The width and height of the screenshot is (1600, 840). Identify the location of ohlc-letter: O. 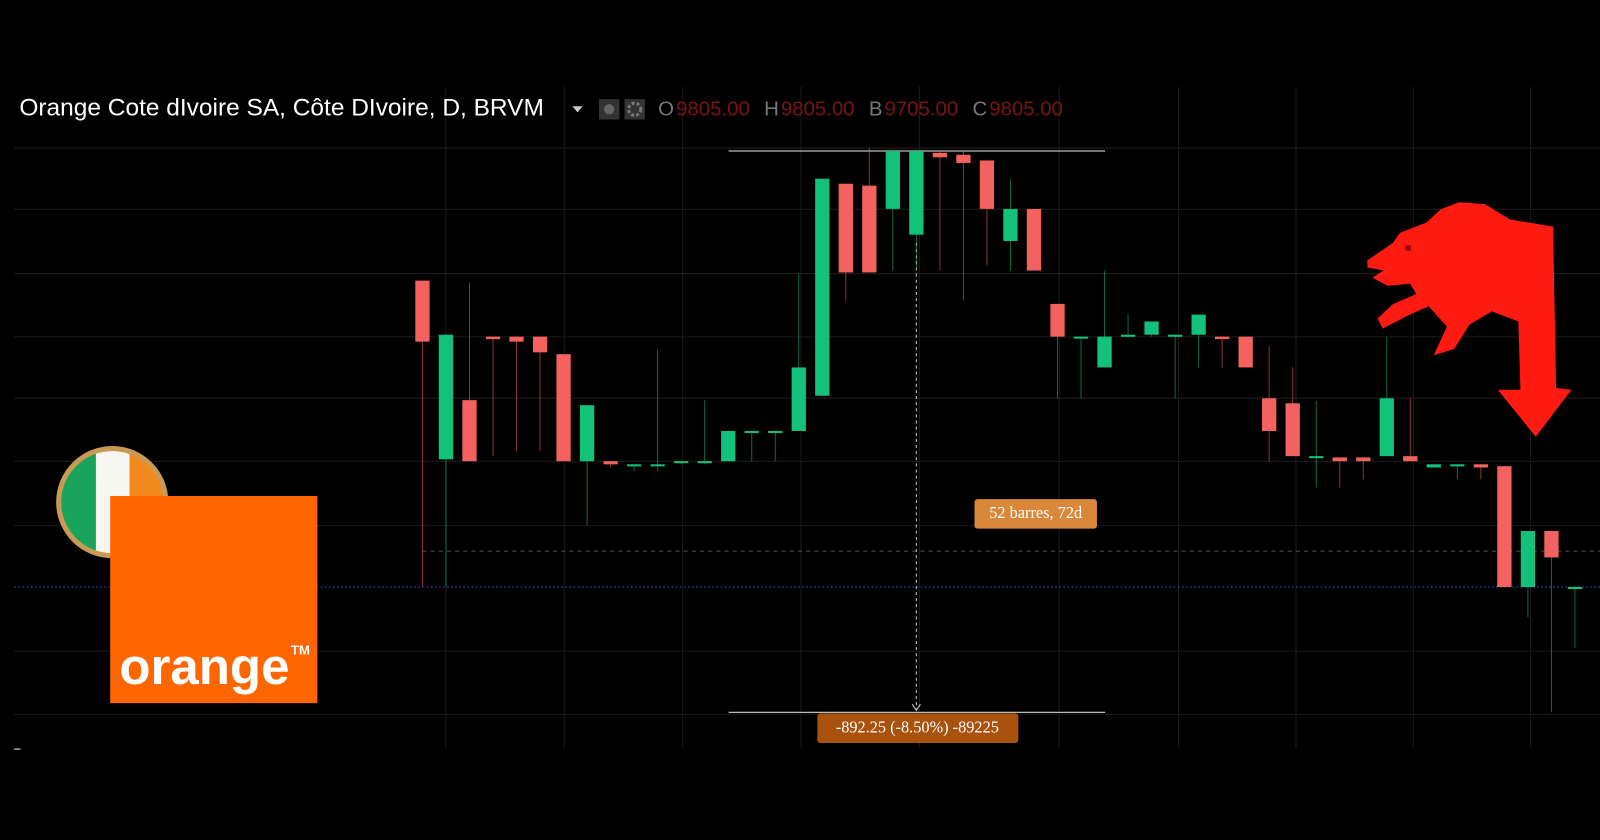
(666, 110).